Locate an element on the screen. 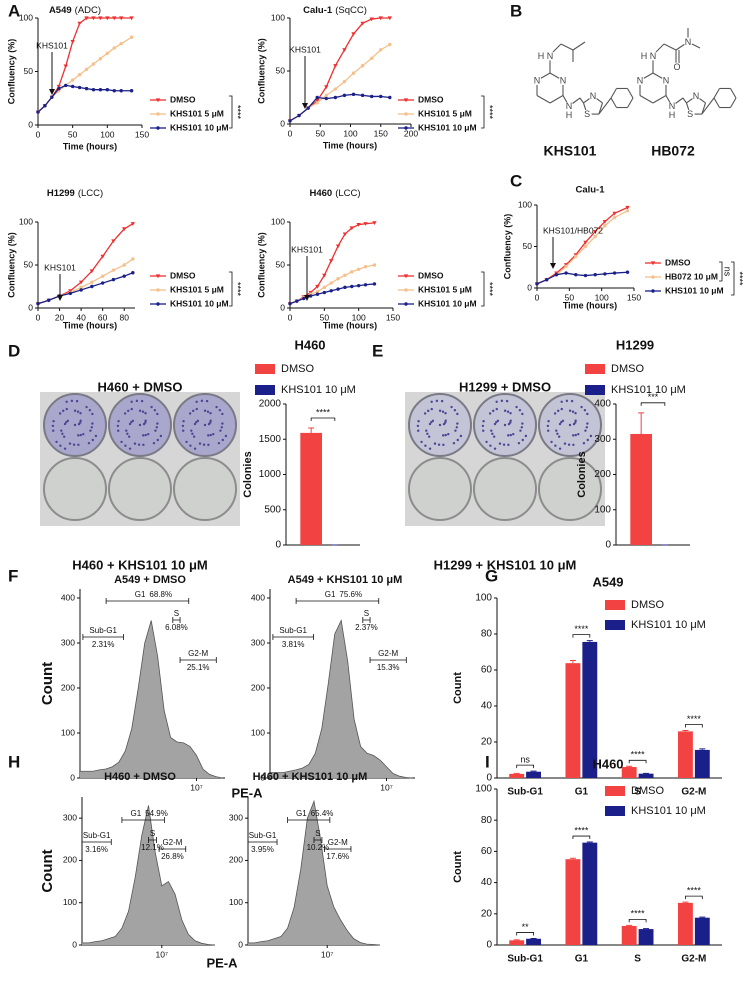 The height and width of the screenshot is (993, 745). x-tick-label: 40 is located at coordinates (81, 317).